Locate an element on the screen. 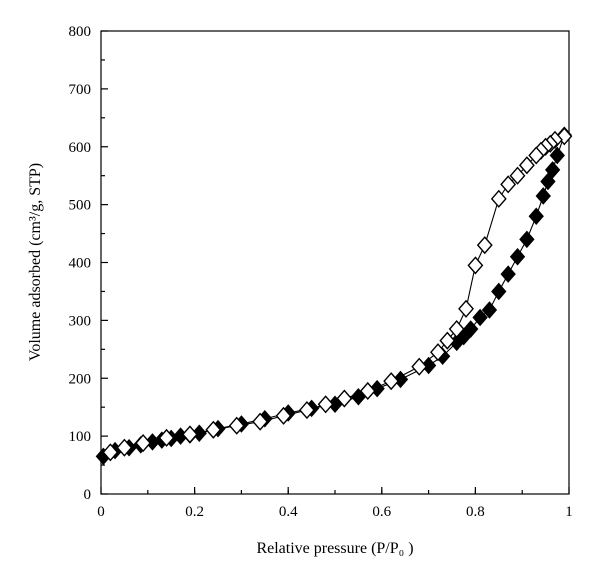  x-tick-label: 0.2 is located at coordinates (194, 512).